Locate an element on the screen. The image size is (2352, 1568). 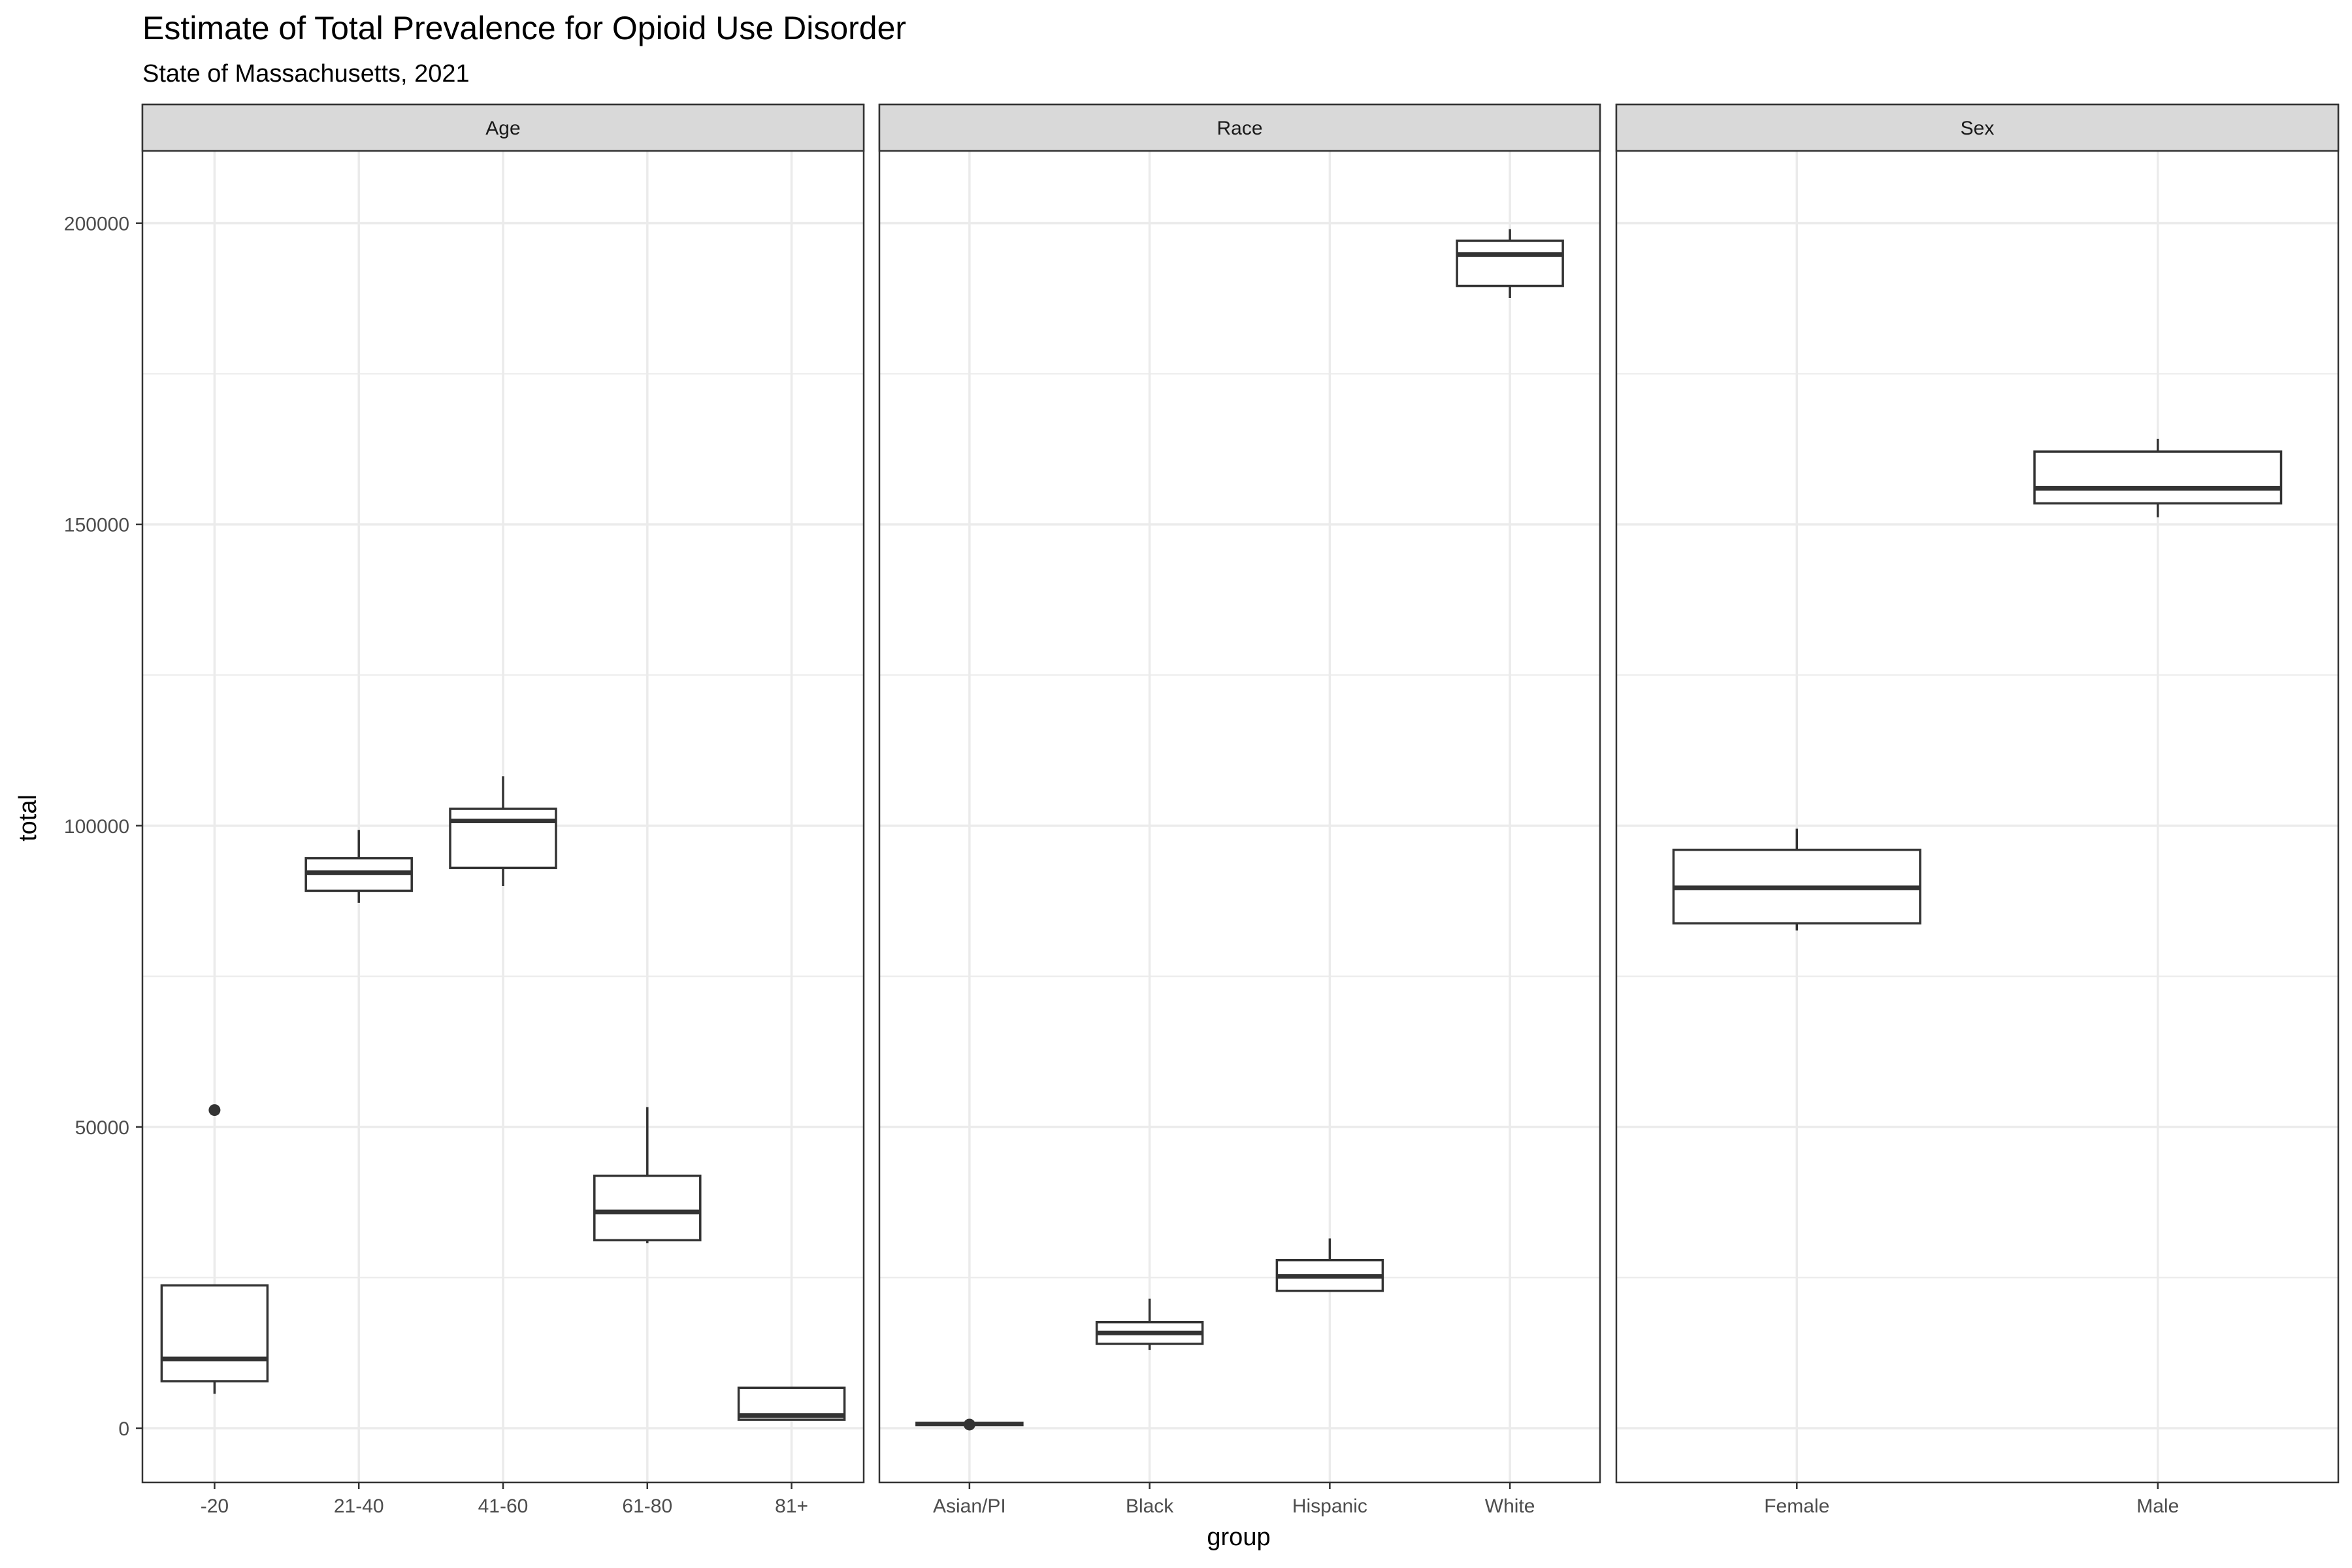
x-tick-label: 81+ is located at coordinates (791, 1506).